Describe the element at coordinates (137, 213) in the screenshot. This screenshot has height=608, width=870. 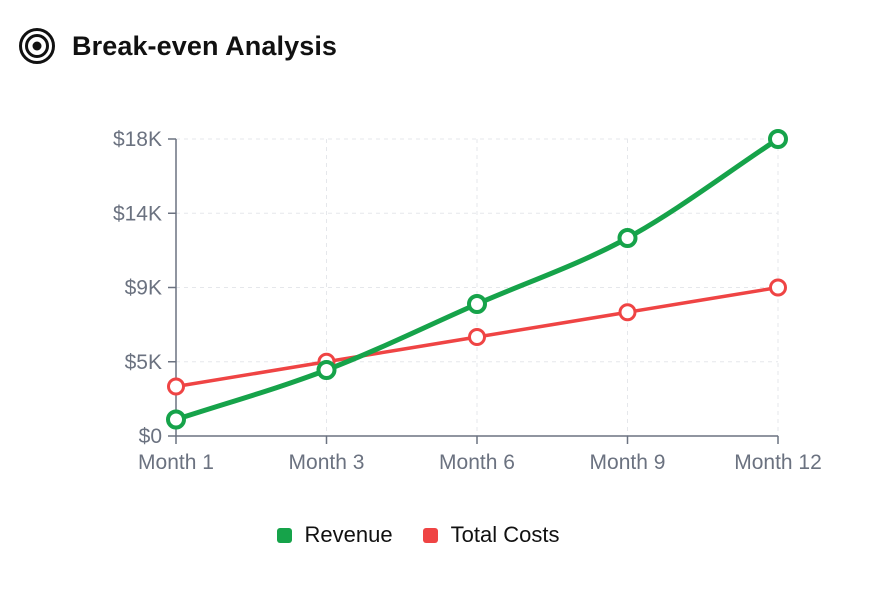
I see `y-tick-label: $14K` at that location.